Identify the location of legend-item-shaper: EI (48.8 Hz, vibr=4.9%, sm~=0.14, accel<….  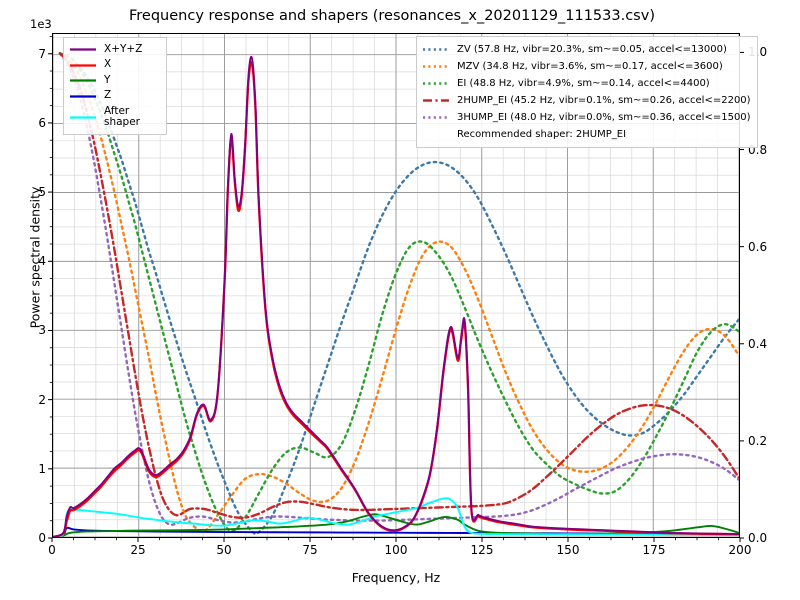
(586, 83).